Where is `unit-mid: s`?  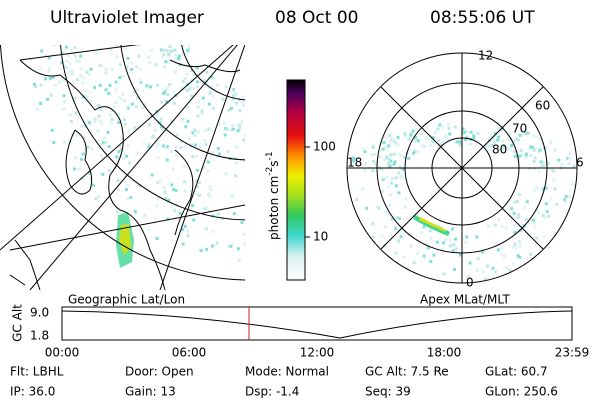 unit-mid: s is located at coordinates (274, 163).